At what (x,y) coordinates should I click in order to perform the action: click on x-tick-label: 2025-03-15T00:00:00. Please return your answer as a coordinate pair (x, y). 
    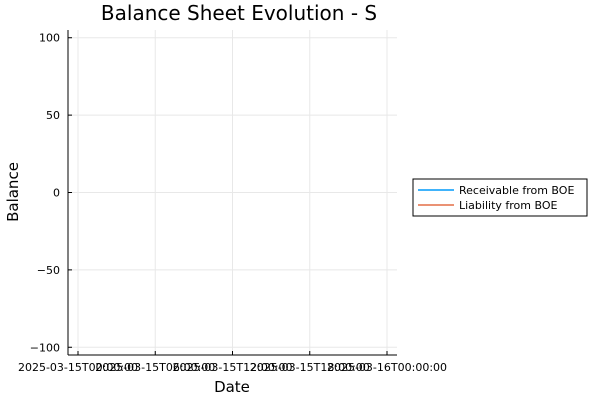
    Looking at the image, I should click on (78, 367).